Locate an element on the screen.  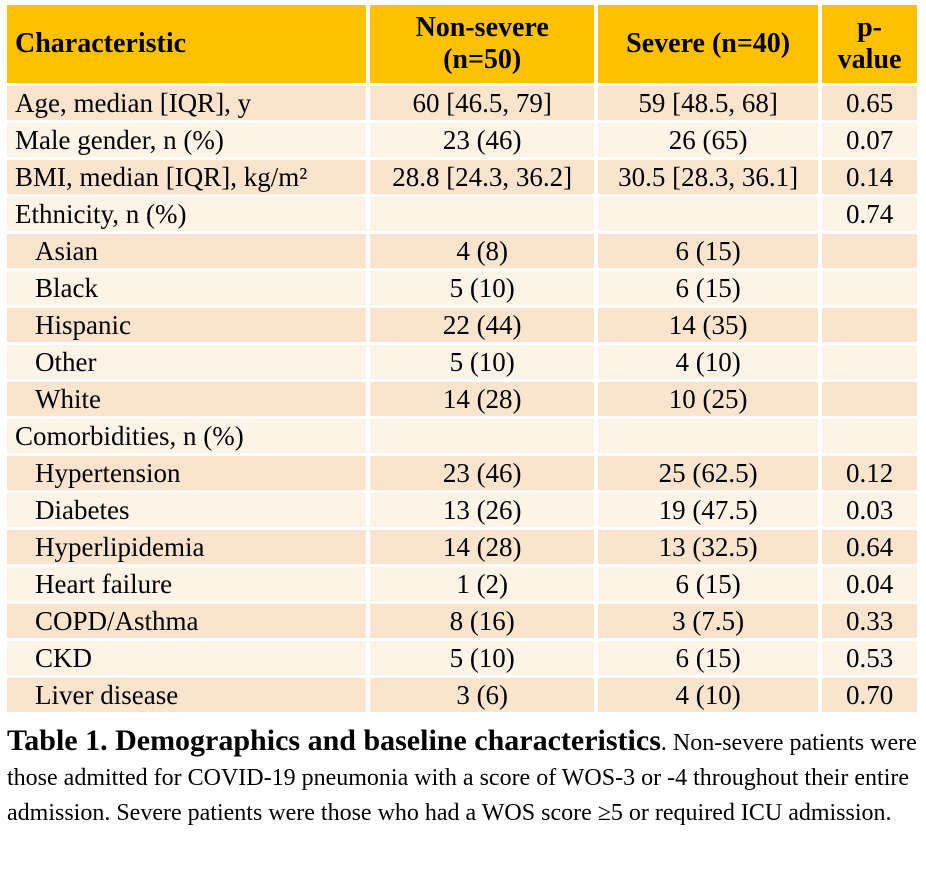
row-label-cell: Asian is located at coordinates (187, 251).